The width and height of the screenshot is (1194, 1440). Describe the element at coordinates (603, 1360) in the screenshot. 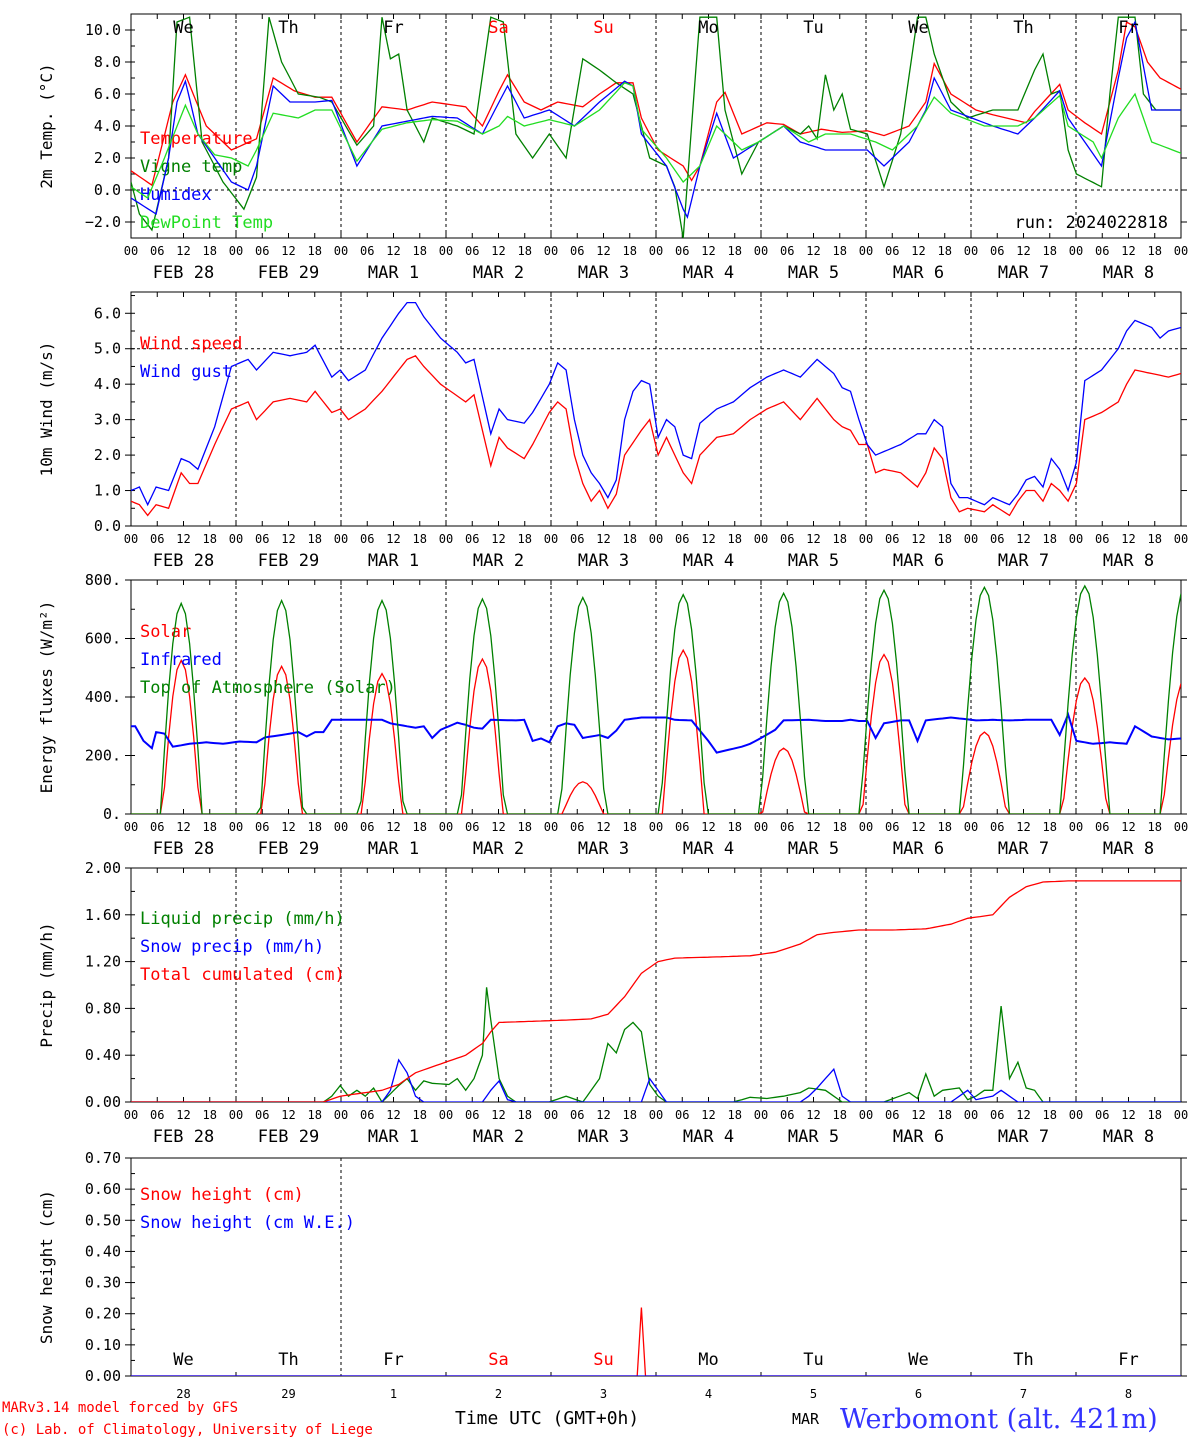

I see `weekday-label: Su` at that location.